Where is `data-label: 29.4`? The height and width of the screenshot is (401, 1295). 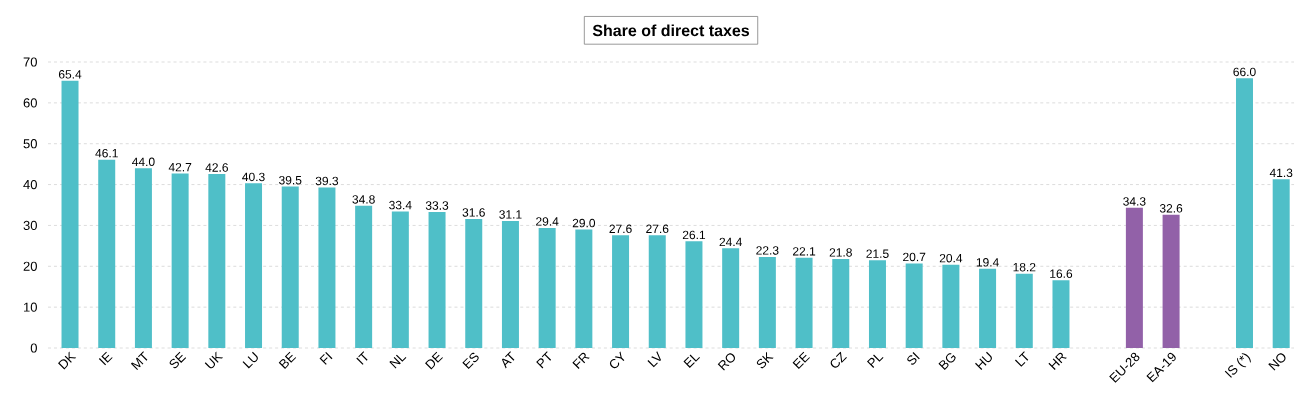
data-label: 29.4 is located at coordinates (547, 221).